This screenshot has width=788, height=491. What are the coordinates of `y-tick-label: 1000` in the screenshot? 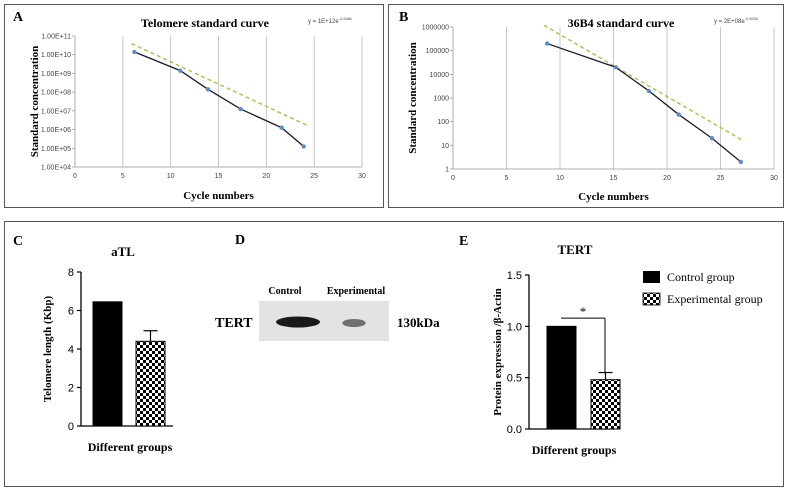 It's located at (441, 99).